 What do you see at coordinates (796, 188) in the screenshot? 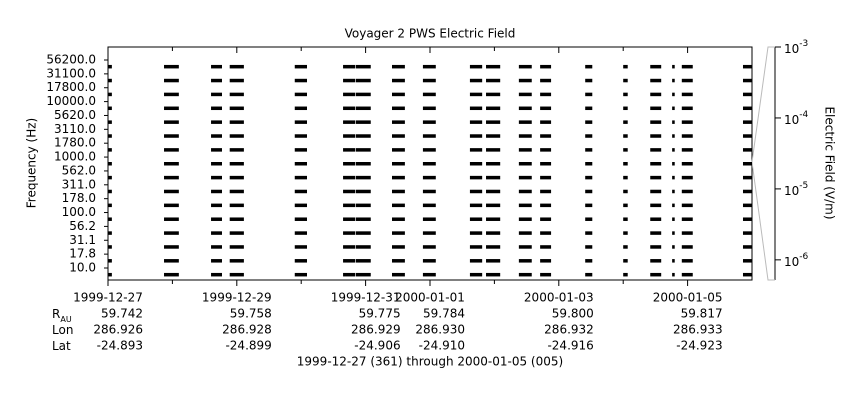
I see `y2-tick-label: 10⁻⁵` at bounding box center [796, 188].